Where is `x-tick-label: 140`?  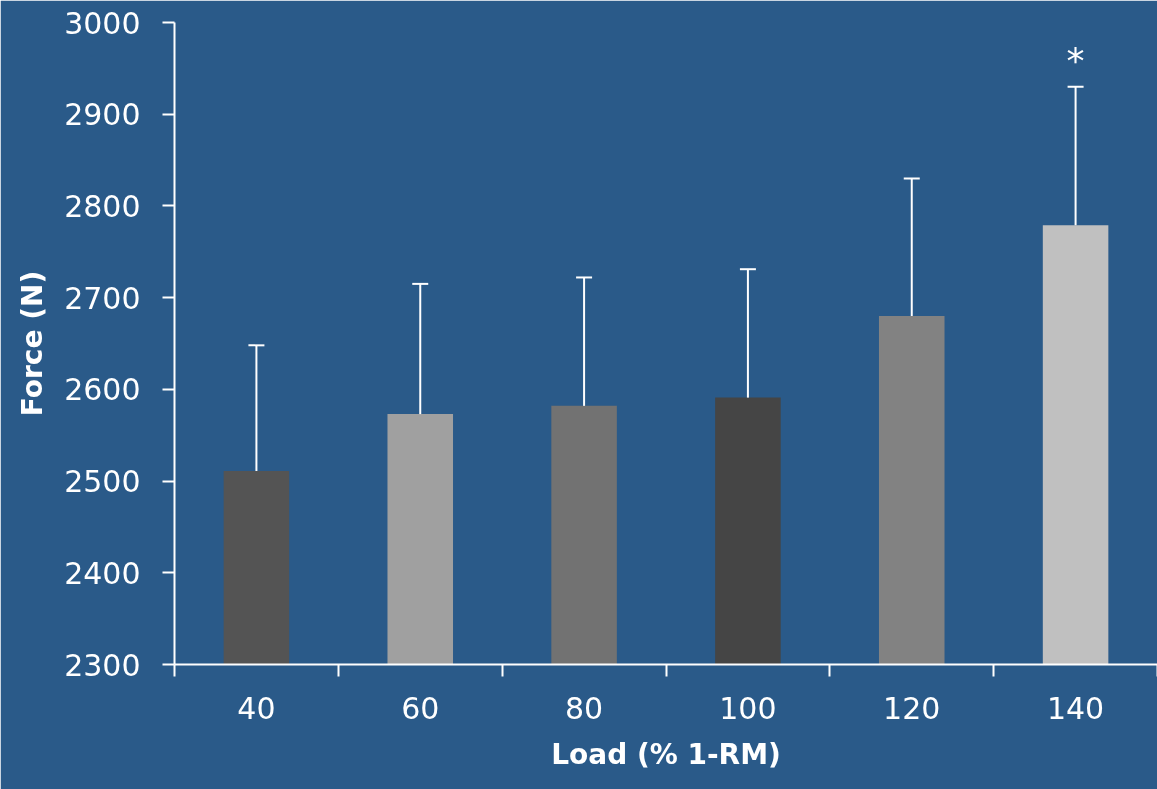
x-tick-label: 140 is located at coordinates (1075, 708).